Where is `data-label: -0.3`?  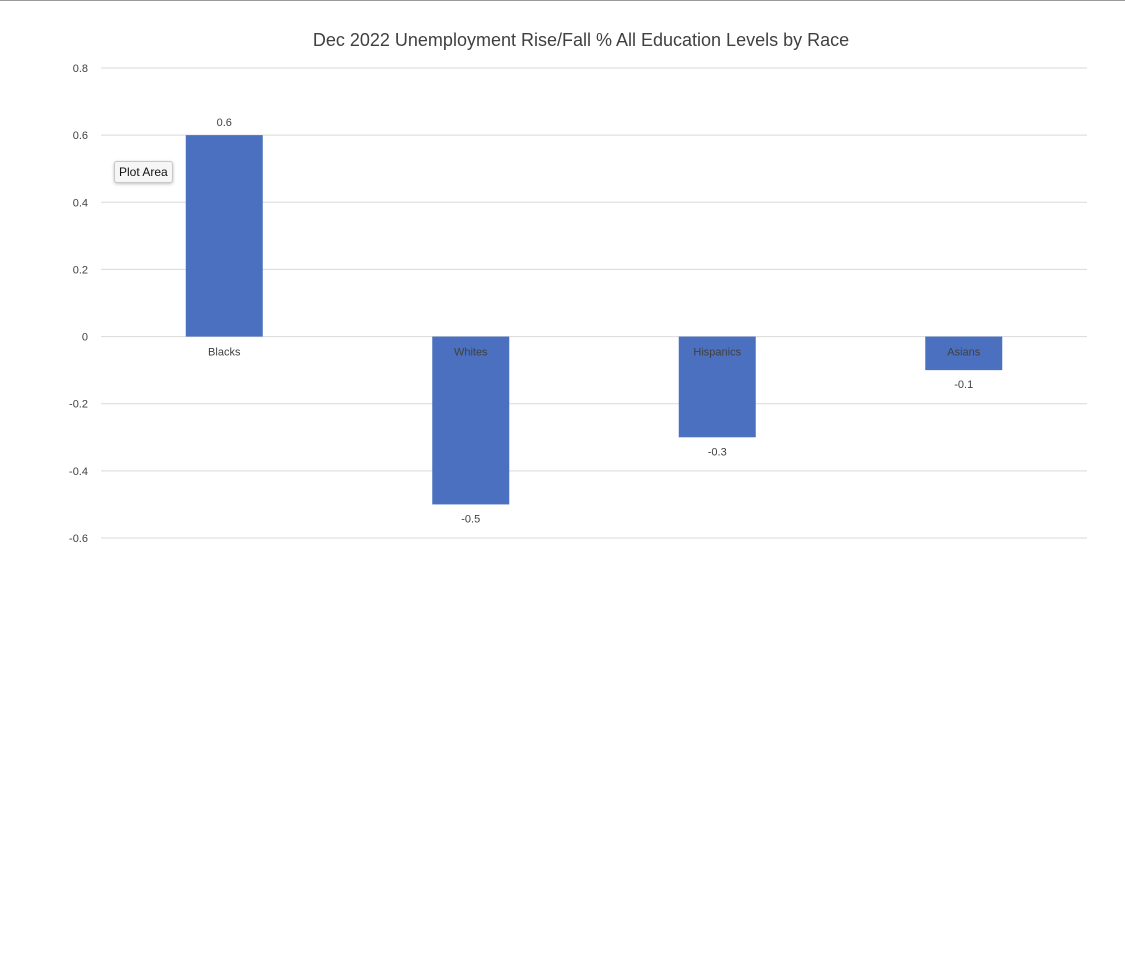
data-label: -0.3 is located at coordinates (717, 452).